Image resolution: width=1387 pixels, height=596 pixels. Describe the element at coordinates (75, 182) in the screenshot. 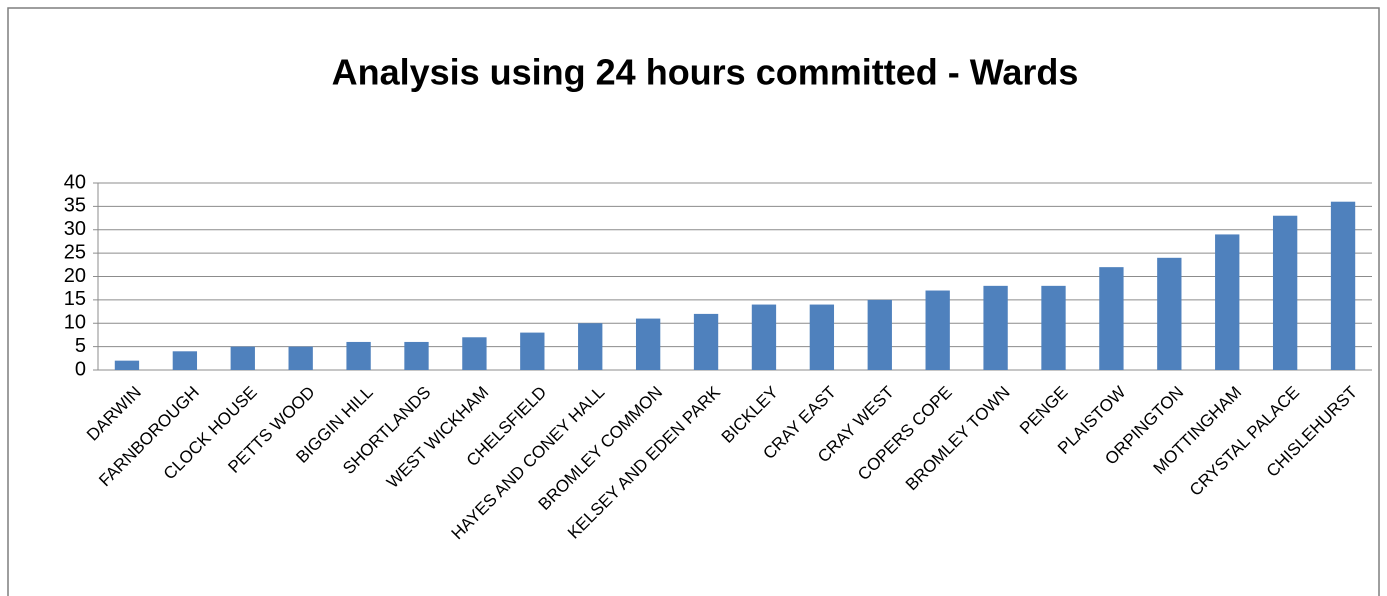

I see `y-tick-label: 40` at that location.